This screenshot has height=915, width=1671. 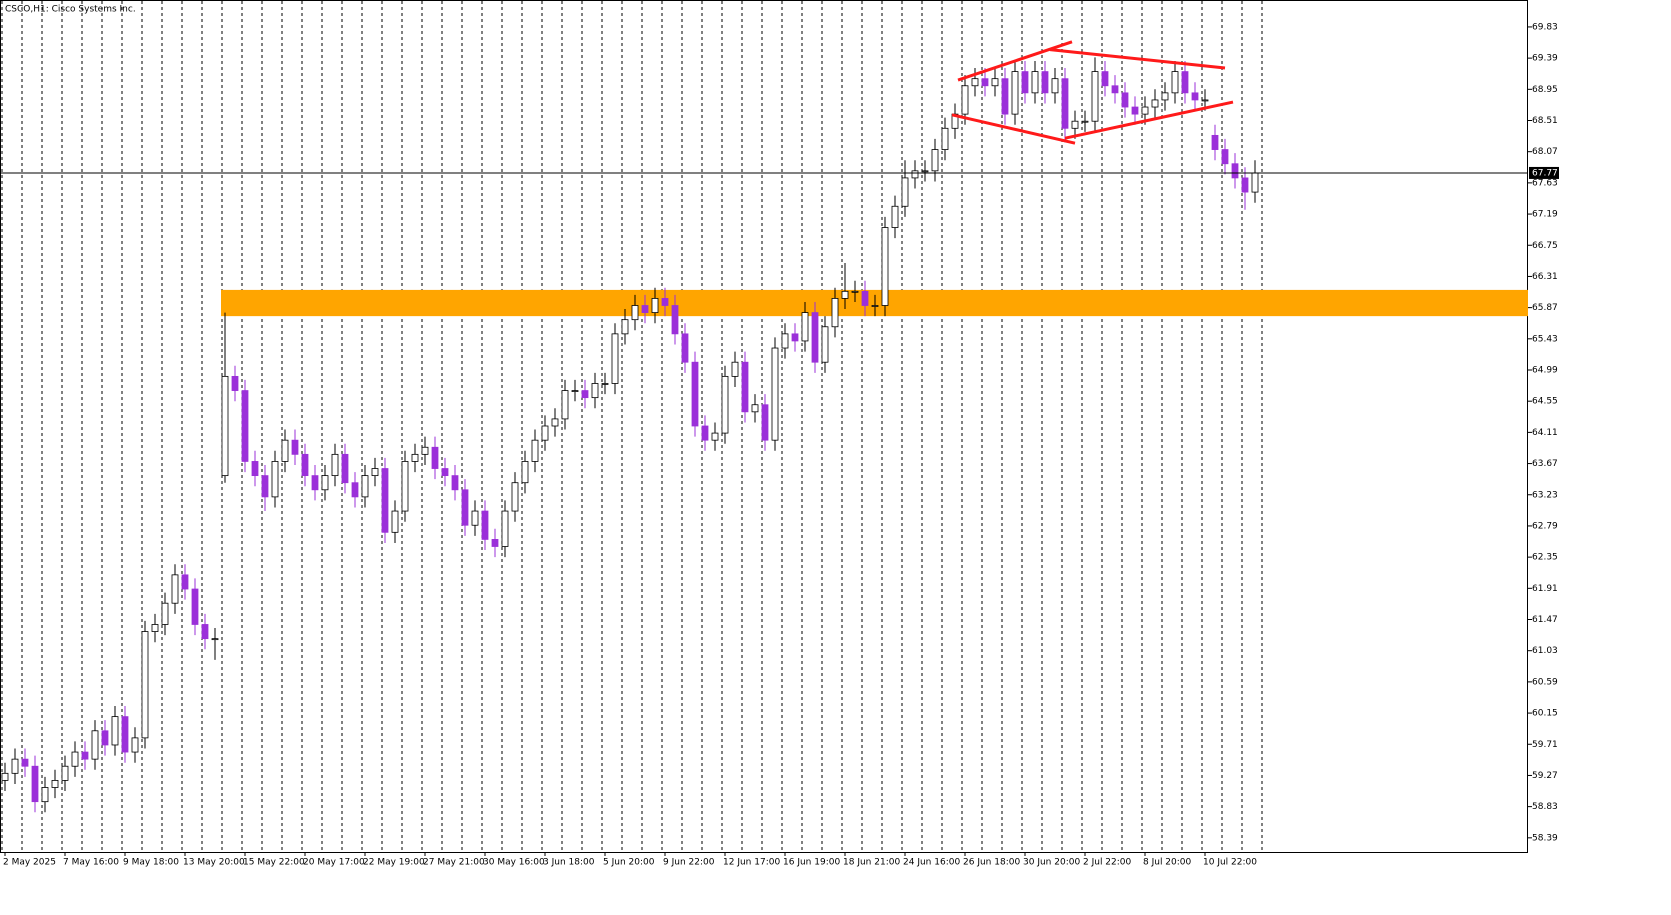 I want to click on y-tick-label: 68.07, so click(x=1545, y=152).